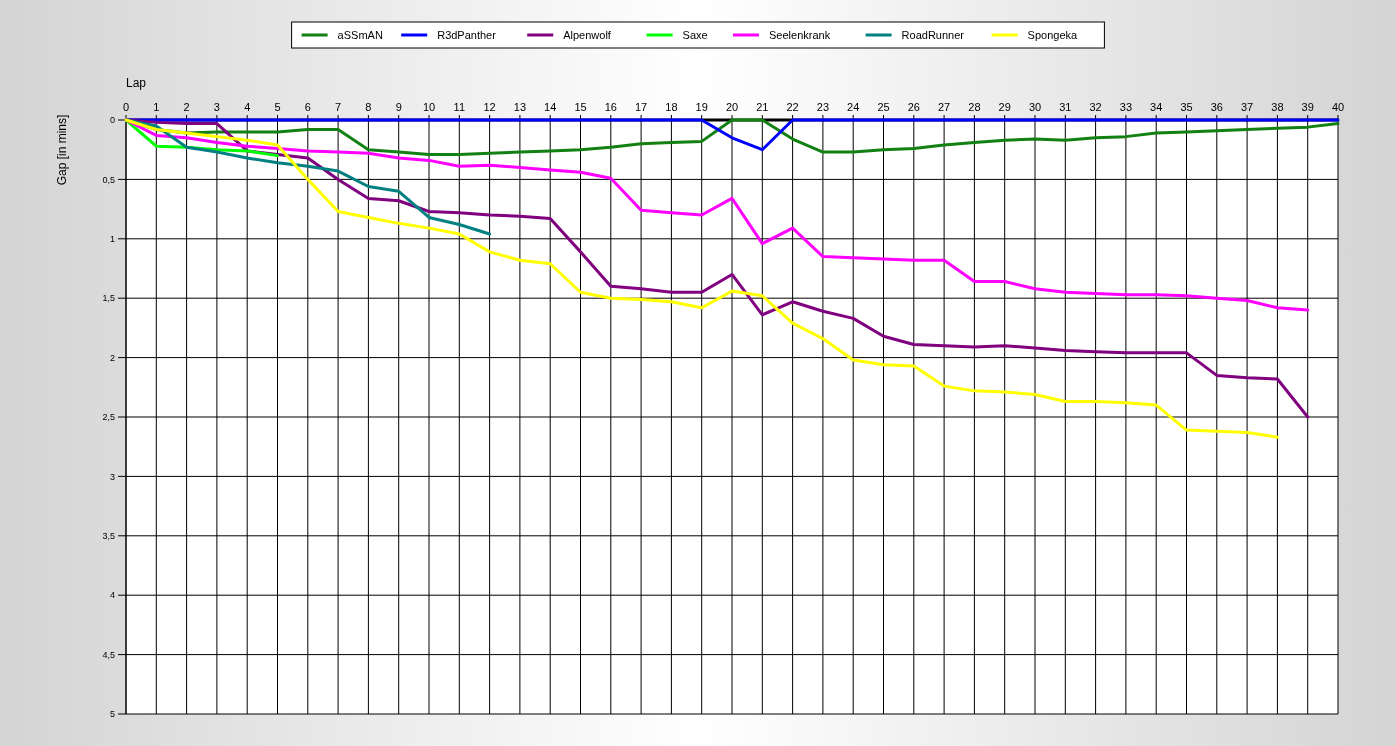 This screenshot has height=746, width=1396. What do you see at coordinates (1053, 34) in the screenshot?
I see `legend-label: Spongeka` at bounding box center [1053, 34].